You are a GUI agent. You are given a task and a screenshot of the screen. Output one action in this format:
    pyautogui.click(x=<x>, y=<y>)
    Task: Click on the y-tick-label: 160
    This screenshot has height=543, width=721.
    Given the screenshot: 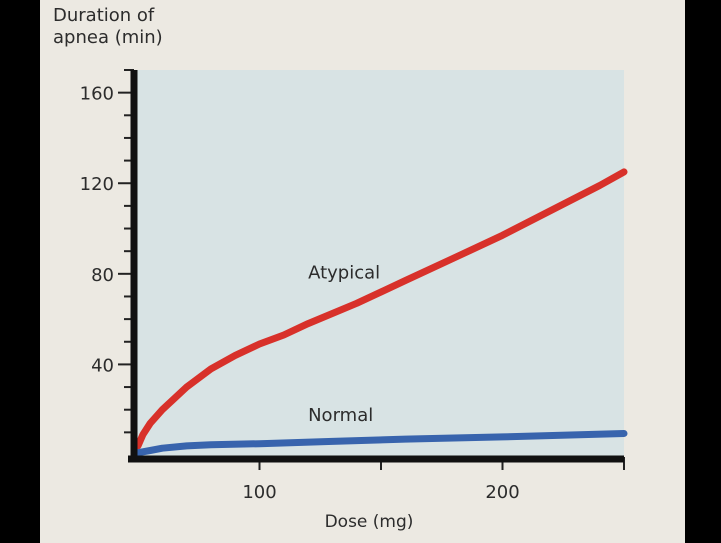 What is the action you would take?
    pyautogui.click(x=97, y=94)
    